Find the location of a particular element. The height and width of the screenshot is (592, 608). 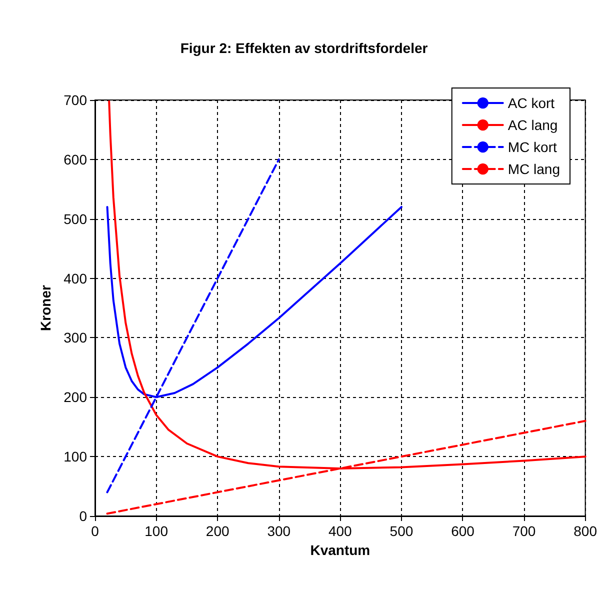

x-tick-label: 200 is located at coordinates (218, 531).